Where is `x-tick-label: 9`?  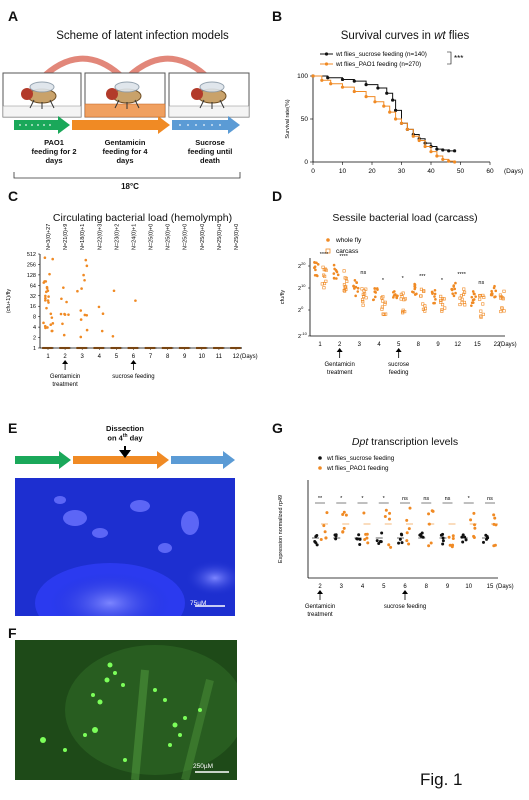 x-tick-label: 9 is located at coordinates (185, 357).